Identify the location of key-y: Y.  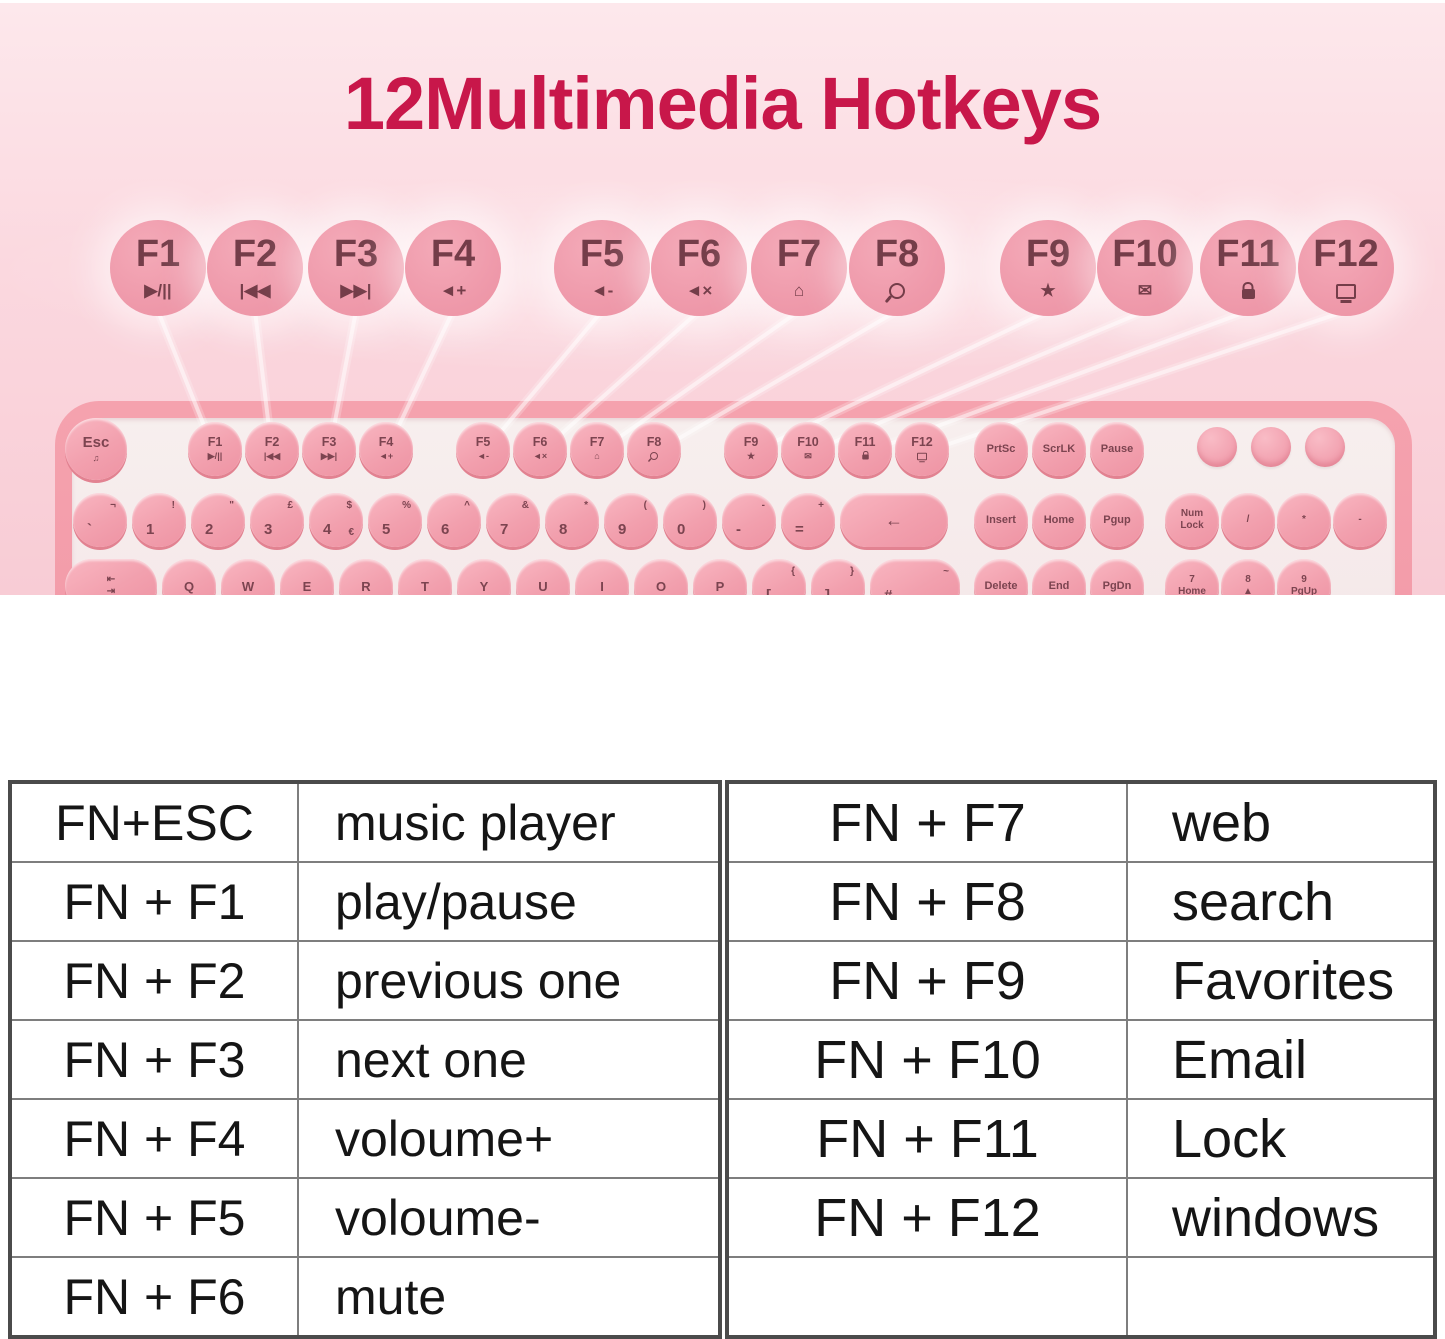
(484, 577).